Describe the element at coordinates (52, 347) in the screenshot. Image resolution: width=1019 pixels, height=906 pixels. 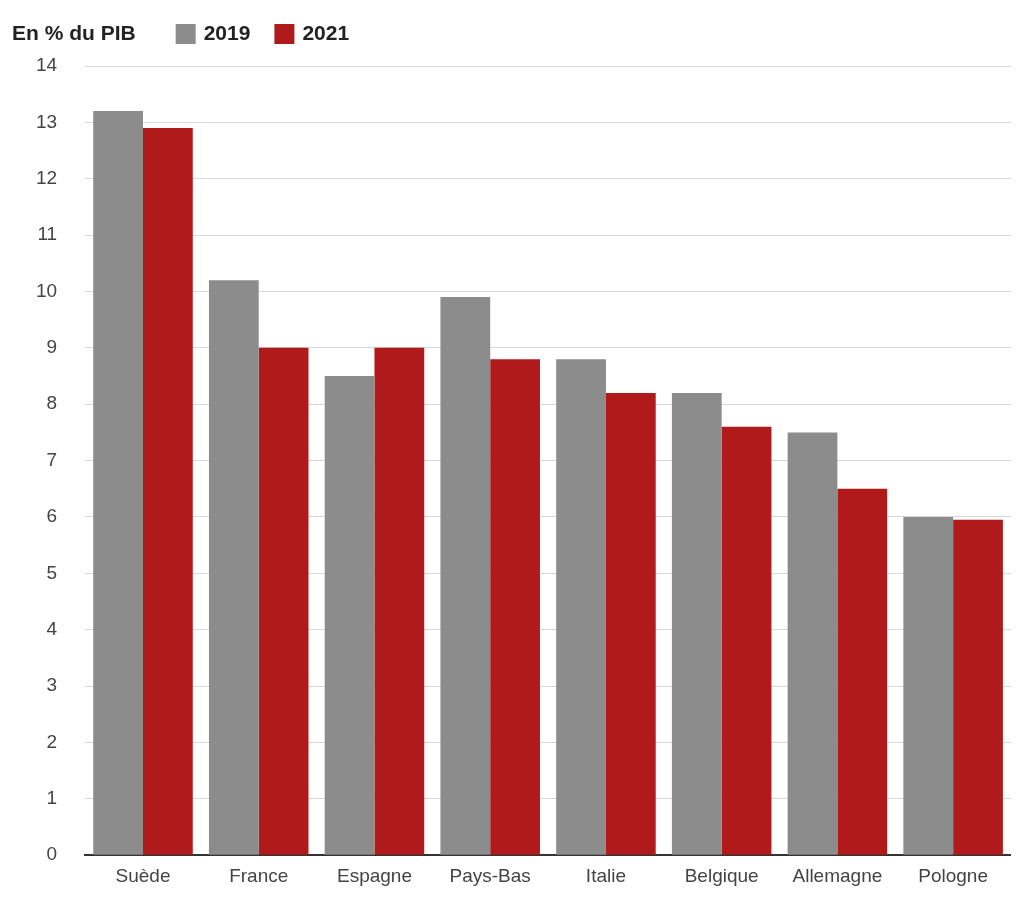
I see `y-tick-label: 9` at that location.